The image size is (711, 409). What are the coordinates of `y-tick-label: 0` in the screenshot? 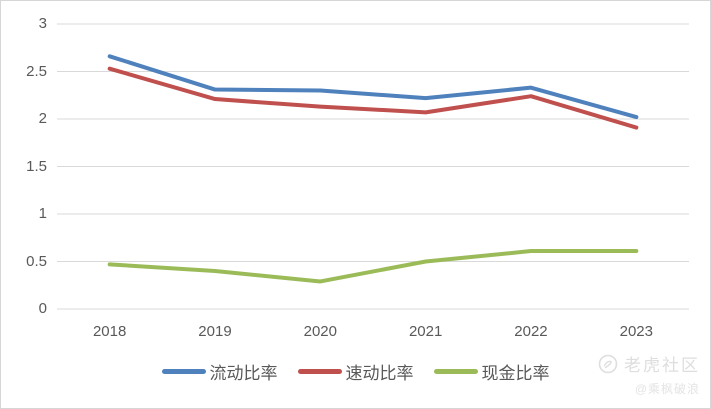 It's located at (42, 308).